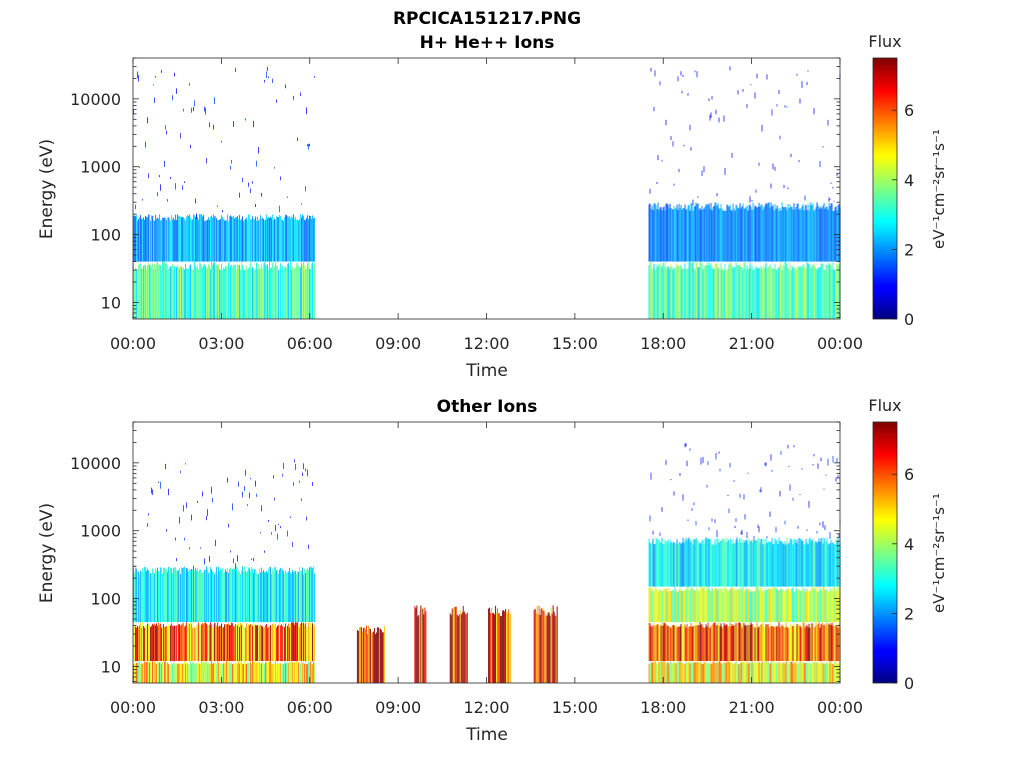 The image size is (1024, 768). Describe the element at coordinates (487, 19) in the screenshot. I see `figure-title: RPCICA151217.PNG` at that location.